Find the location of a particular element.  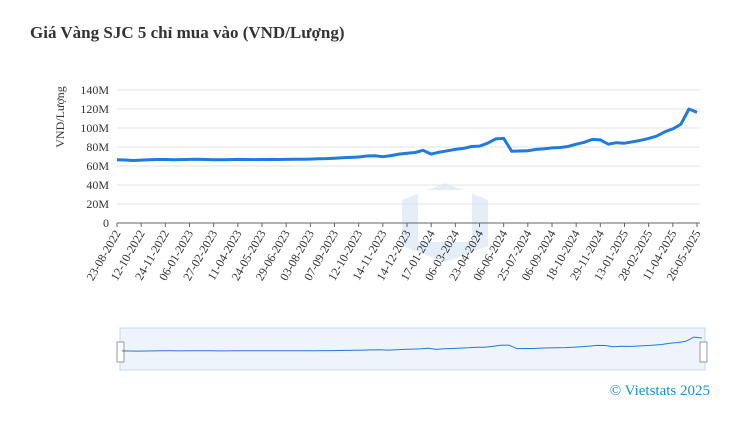

y-axis-label: VND/Lượng is located at coordinates (60, 117).